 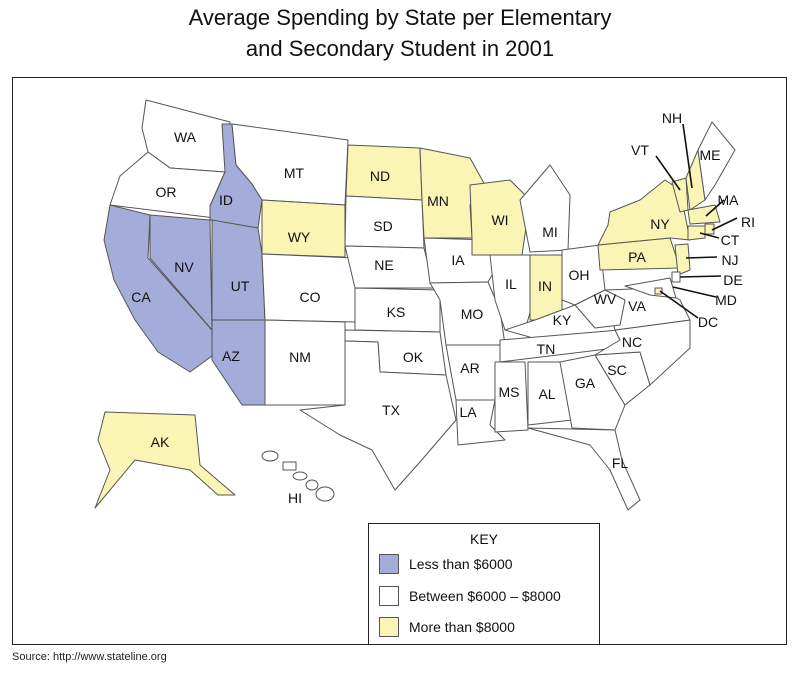 I want to click on leader-line-ct, so click(x=709, y=235).